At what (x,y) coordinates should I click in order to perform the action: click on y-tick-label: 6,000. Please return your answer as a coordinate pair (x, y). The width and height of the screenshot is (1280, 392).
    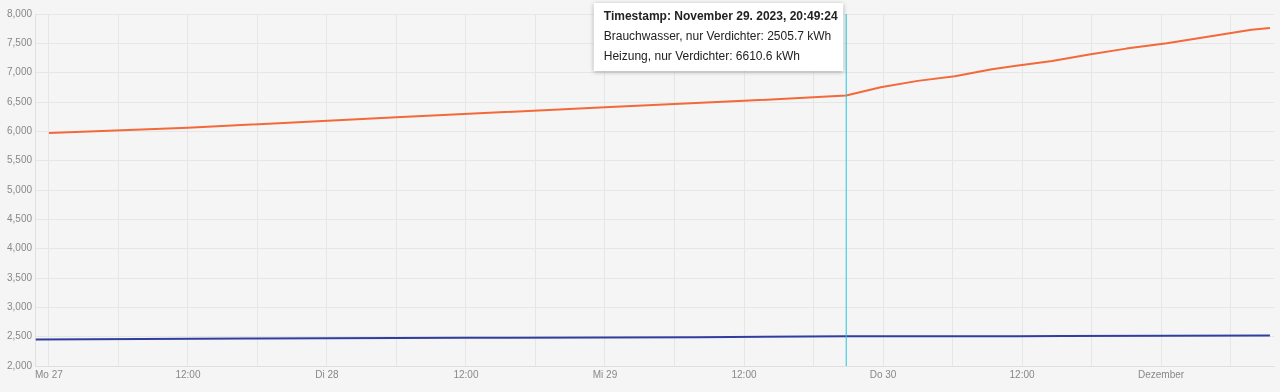
    Looking at the image, I should click on (19, 131).